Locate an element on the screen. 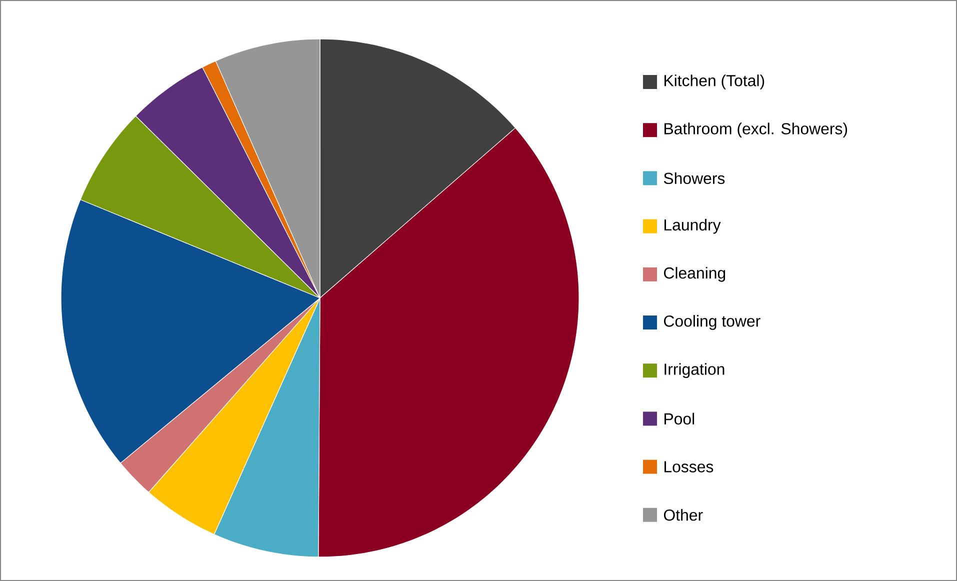  legend-label: Cooling tower is located at coordinates (712, 322).